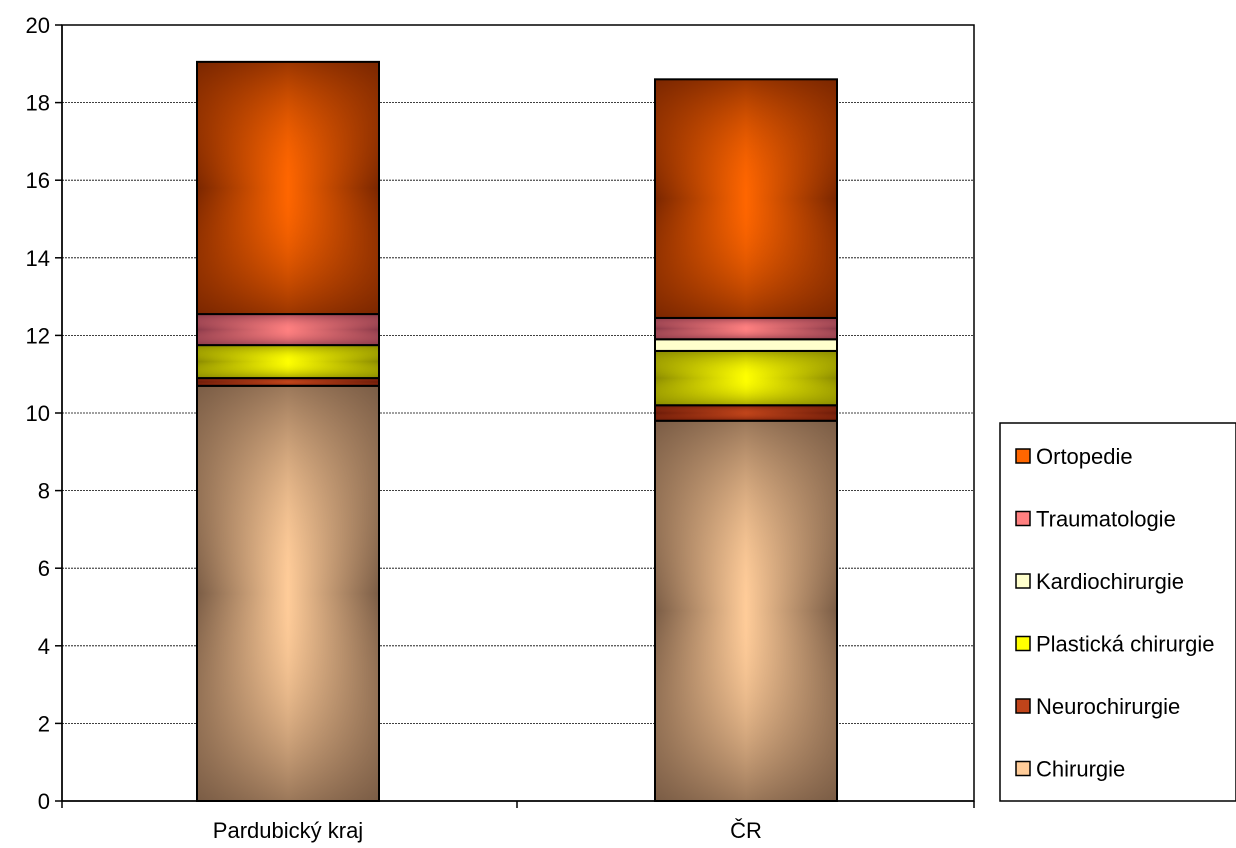  Describe the element at coordinates (38, 258) in the screenshot. I see `y-tick-label: 14` at that location.